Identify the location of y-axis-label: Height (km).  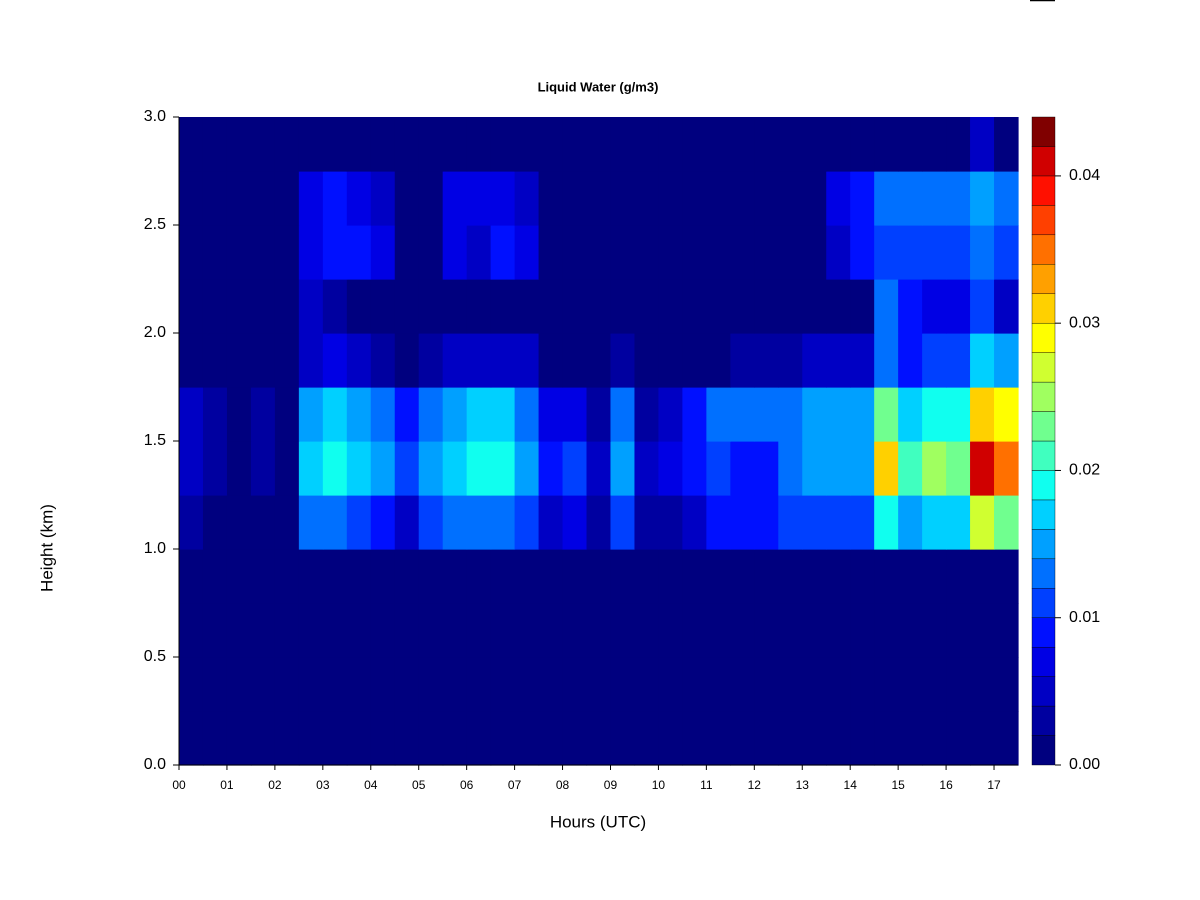
(46, 548).